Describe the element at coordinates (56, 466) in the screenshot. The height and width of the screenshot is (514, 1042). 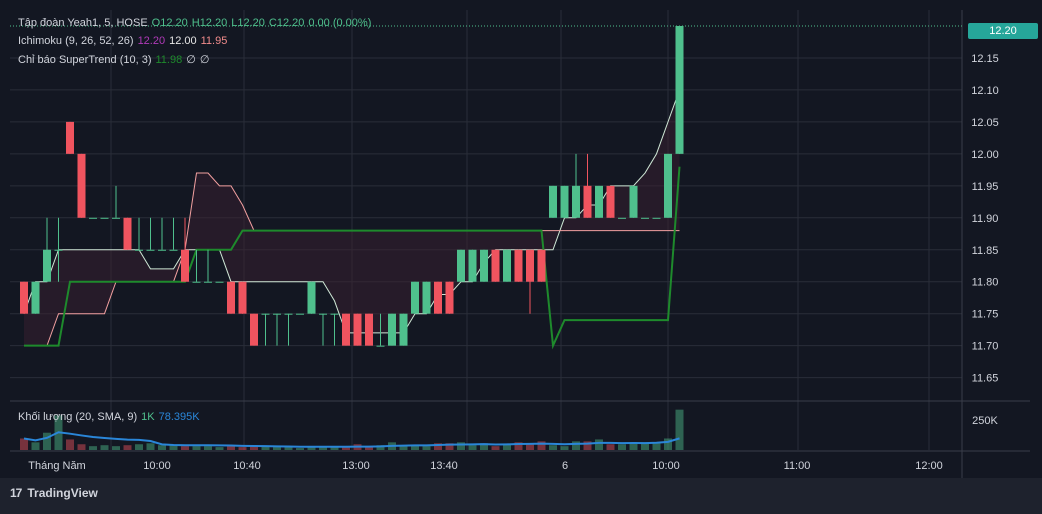
I see `time-tick-label: Tháng Năm` at that location.